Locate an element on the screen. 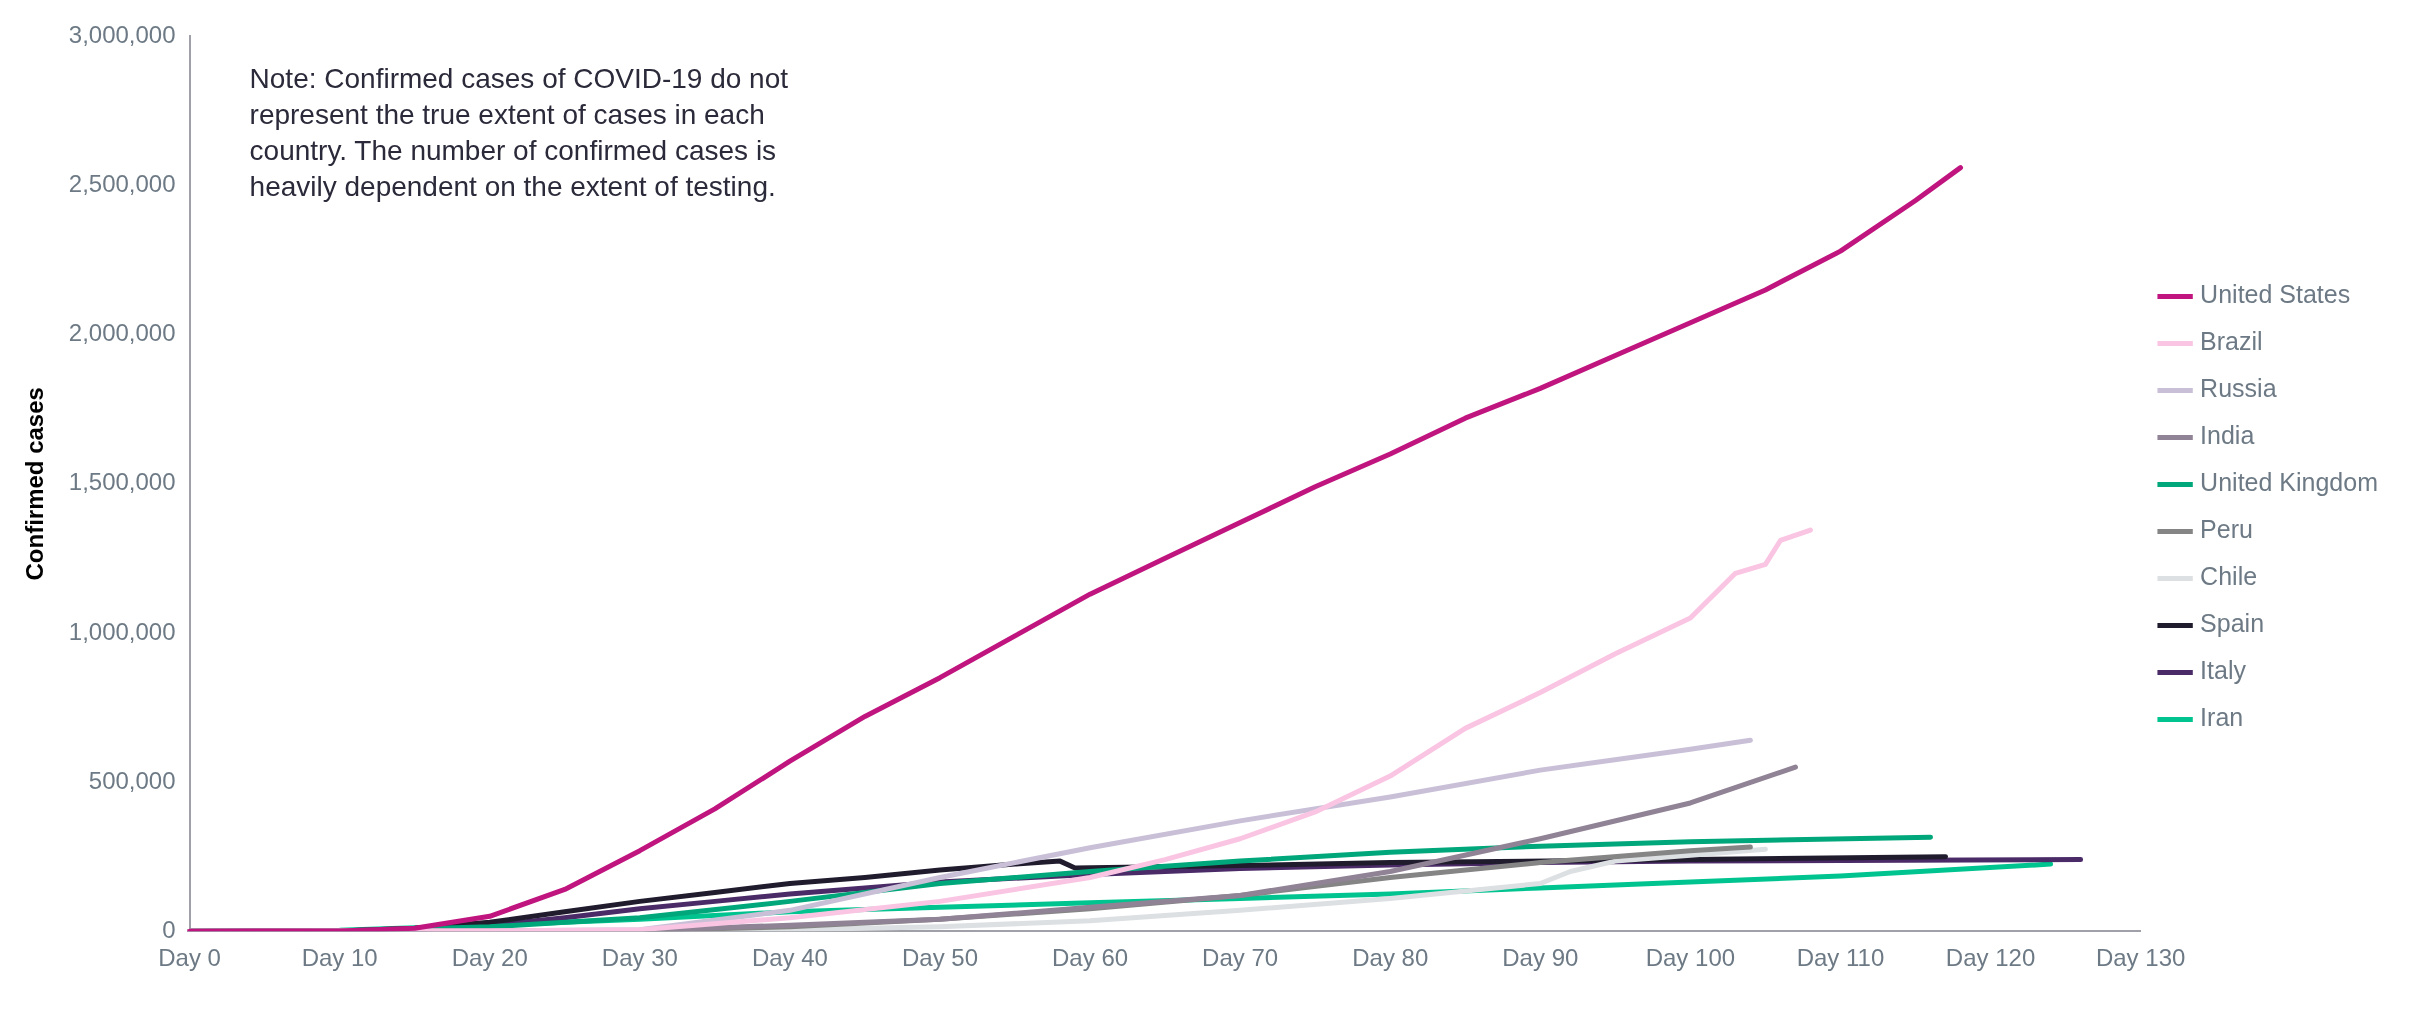  x-tick-label: Day 80 is located at coordinates (1390, 958).